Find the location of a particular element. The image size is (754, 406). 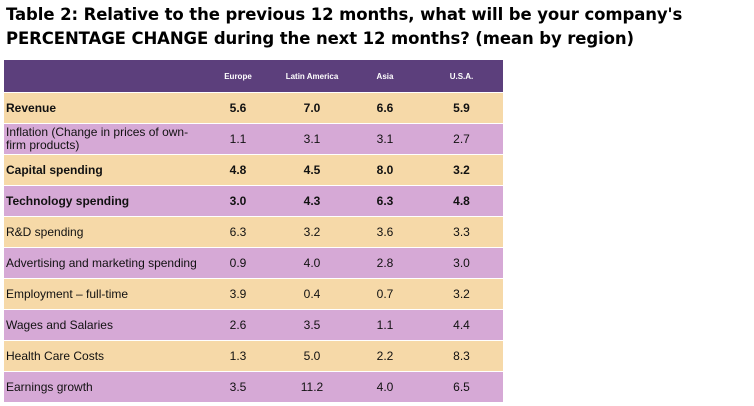

cell: 2.6 is located at coordinates (238, 325).